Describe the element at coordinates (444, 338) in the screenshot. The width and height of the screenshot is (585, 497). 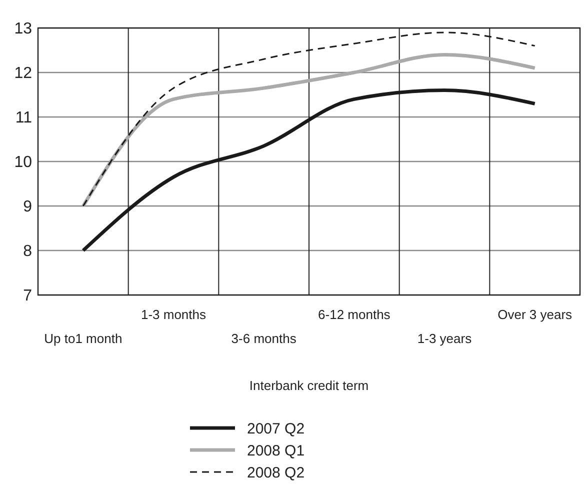
I see `x-tick-label: 1-3 years` at that location.